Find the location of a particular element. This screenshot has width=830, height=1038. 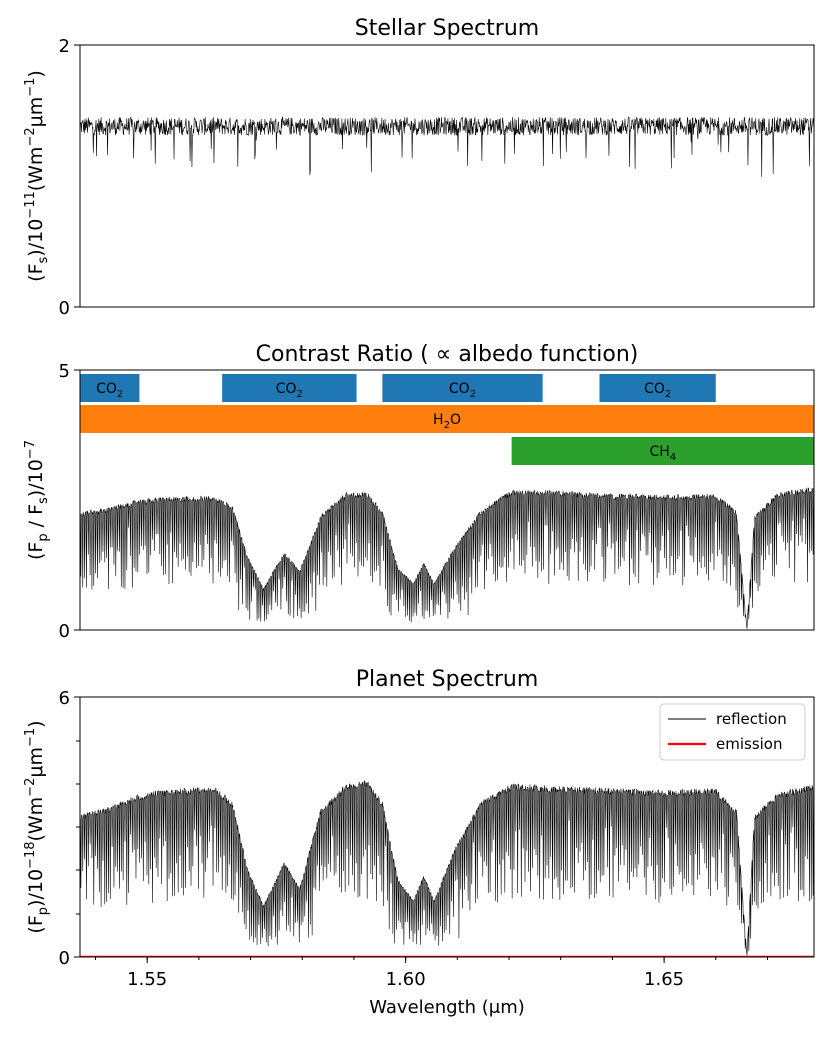

contrast-ratio-title: Contrast Ratio ( ∝ albedo function) is located at coordinates (447, 354).